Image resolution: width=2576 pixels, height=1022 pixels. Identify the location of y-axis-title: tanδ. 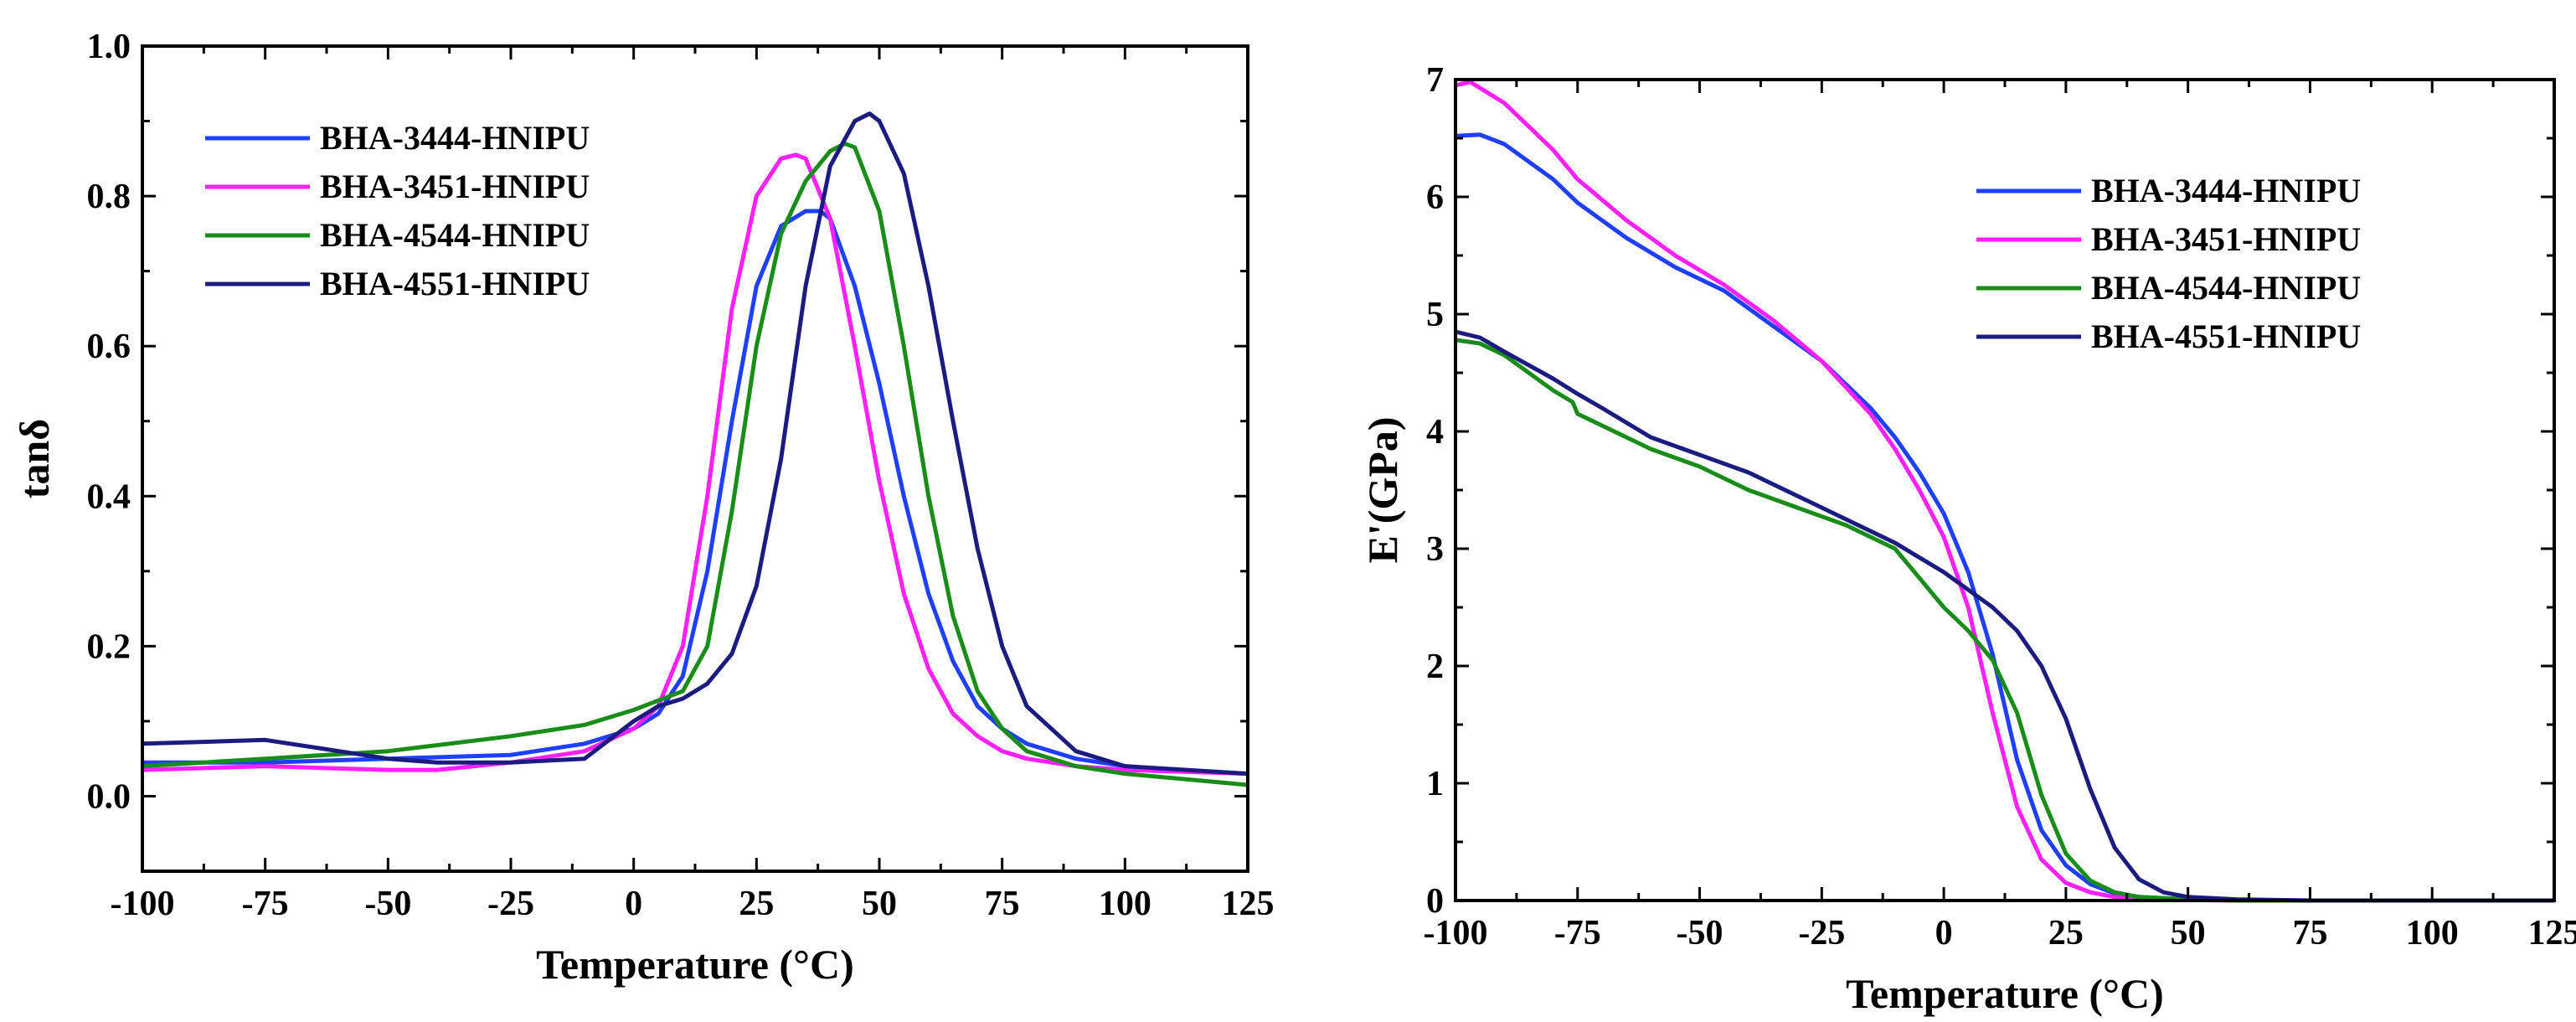
(34, 458).